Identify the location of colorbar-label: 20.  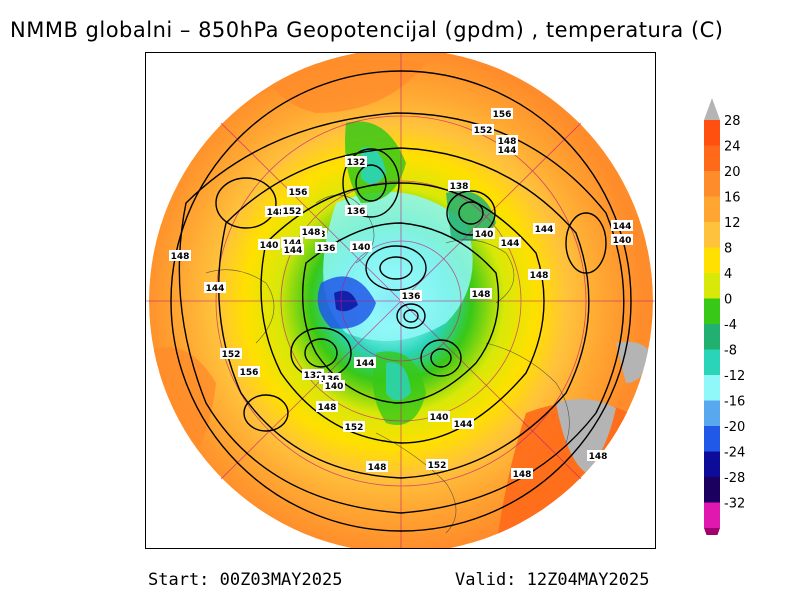
(732, 172).